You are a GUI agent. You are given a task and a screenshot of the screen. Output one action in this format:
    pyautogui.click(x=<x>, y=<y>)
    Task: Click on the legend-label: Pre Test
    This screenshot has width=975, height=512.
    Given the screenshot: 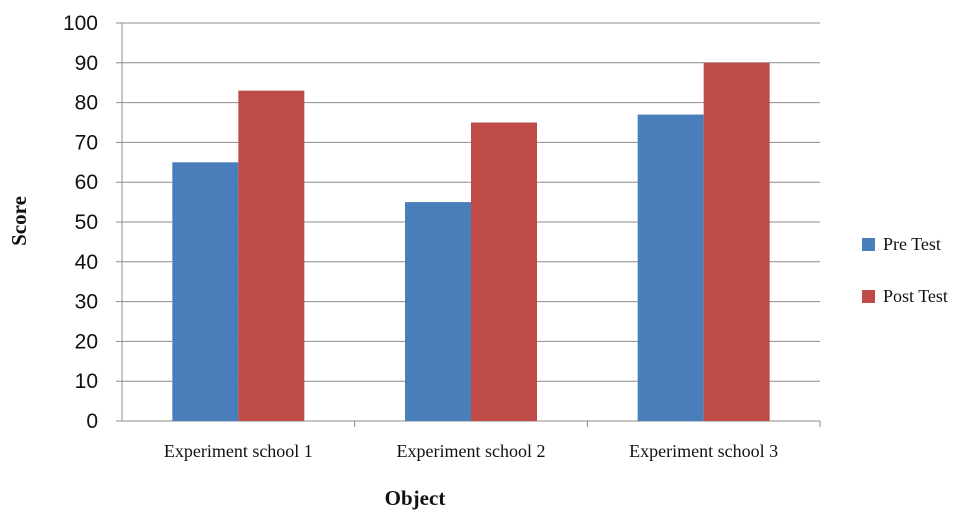 What is the action you would take?
    pyautogui.click(x=912, y=244)
    